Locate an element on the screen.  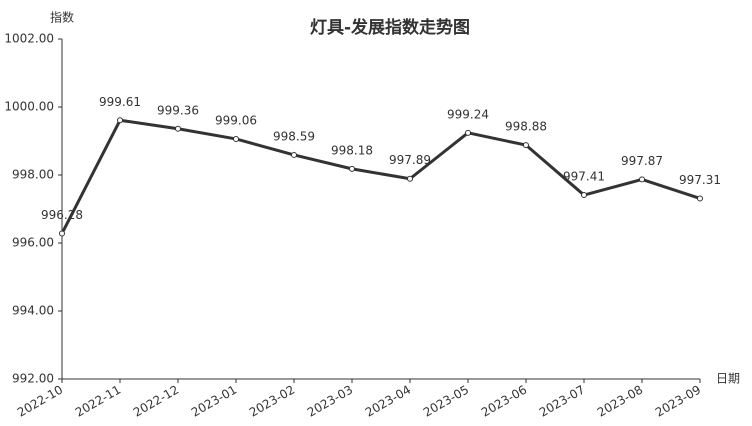
y-tick-label: 1000.00 is located at coordinates (29, 107).